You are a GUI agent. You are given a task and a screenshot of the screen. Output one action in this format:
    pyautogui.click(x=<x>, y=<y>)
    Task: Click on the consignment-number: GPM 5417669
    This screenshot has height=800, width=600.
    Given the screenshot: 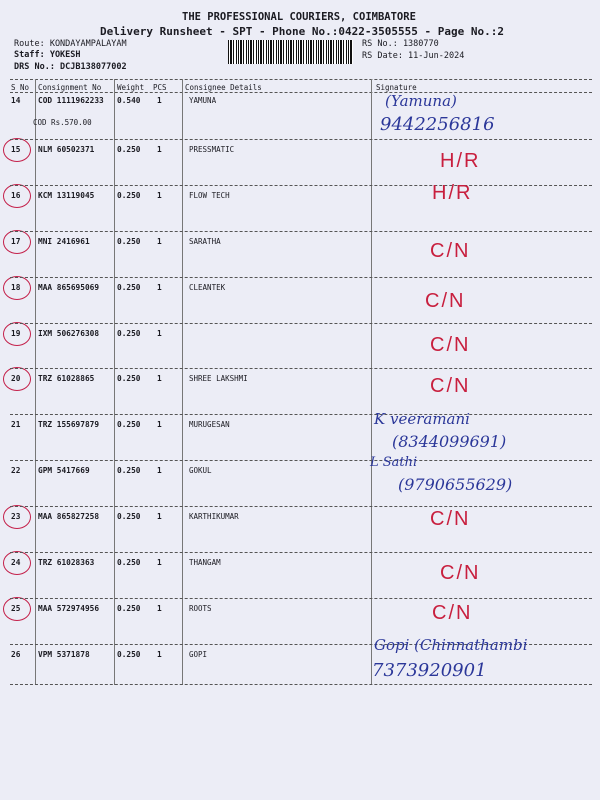 What is the action you would take?
    pyautogui.click(x=64, y=470)
    